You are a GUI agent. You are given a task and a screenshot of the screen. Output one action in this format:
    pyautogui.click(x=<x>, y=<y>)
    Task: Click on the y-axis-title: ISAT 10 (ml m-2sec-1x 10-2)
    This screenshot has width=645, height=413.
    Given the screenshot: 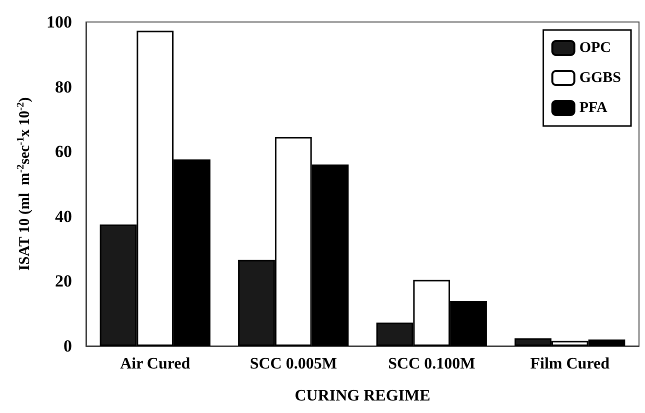 What is the action you would take?
    pyautogui.click(x=24, y=184)
    